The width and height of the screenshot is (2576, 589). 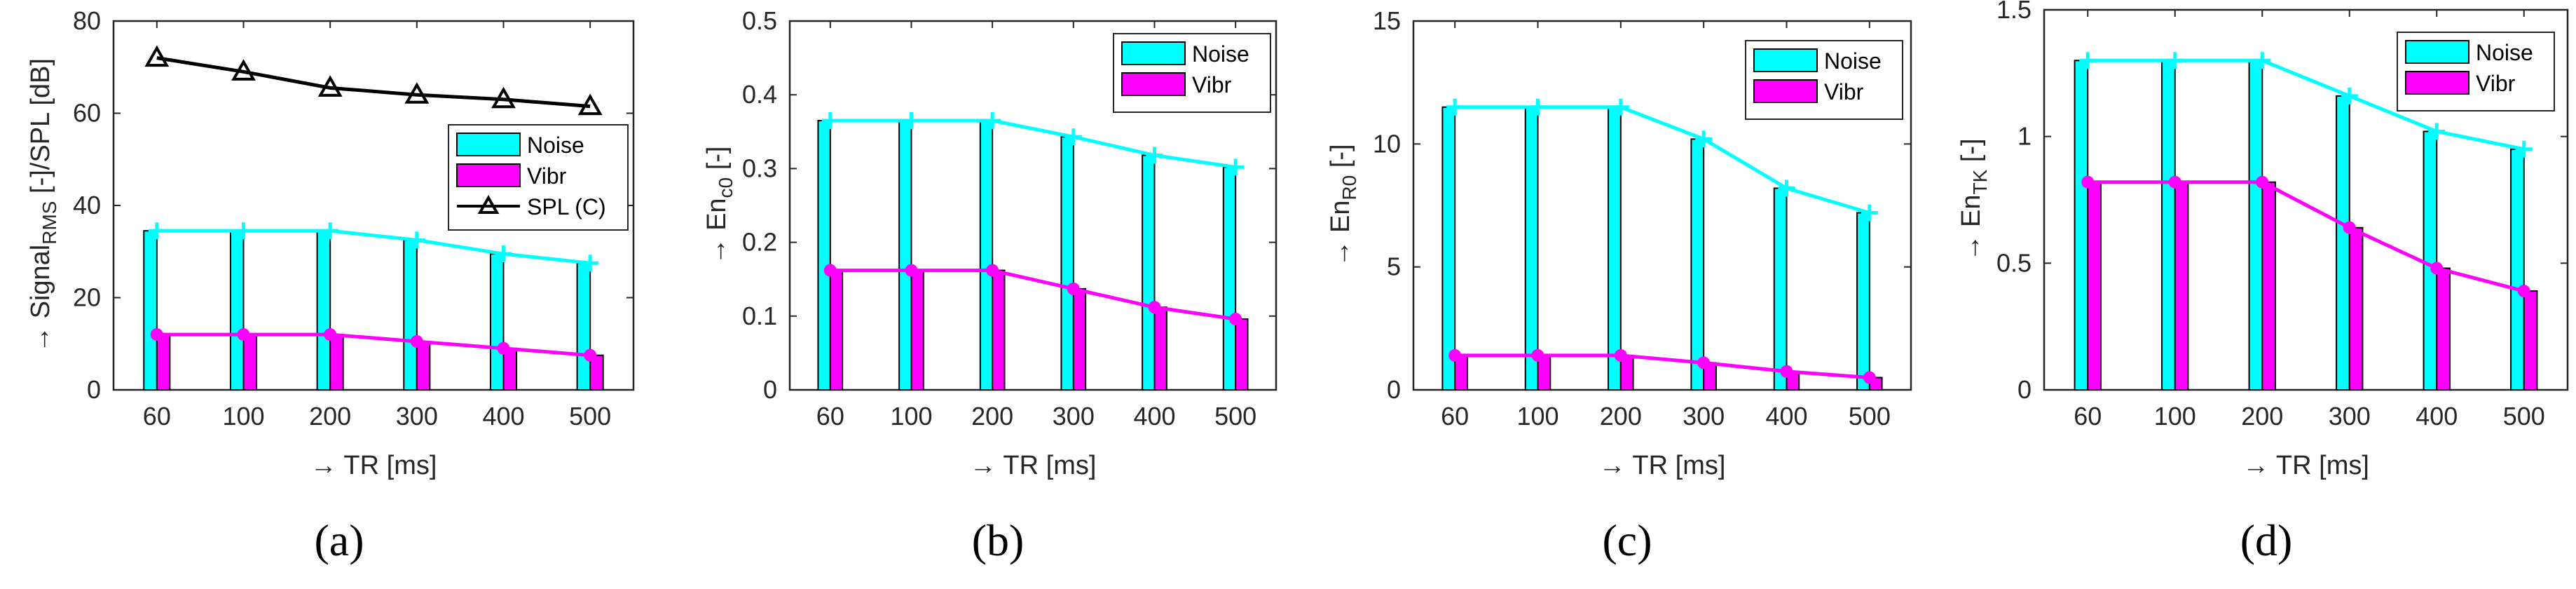 I want to click on y-tick-label: 40, so click(x=87, y=205).